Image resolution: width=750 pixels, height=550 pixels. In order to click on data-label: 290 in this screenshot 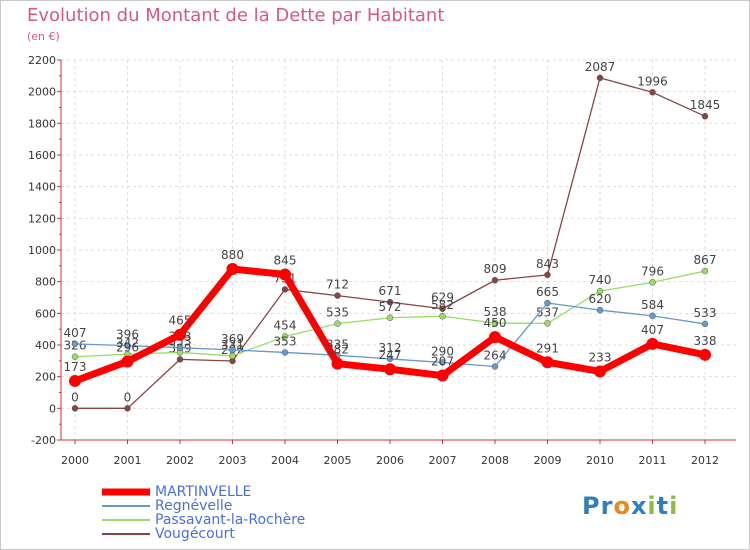, I will do `click(442, 351)`.